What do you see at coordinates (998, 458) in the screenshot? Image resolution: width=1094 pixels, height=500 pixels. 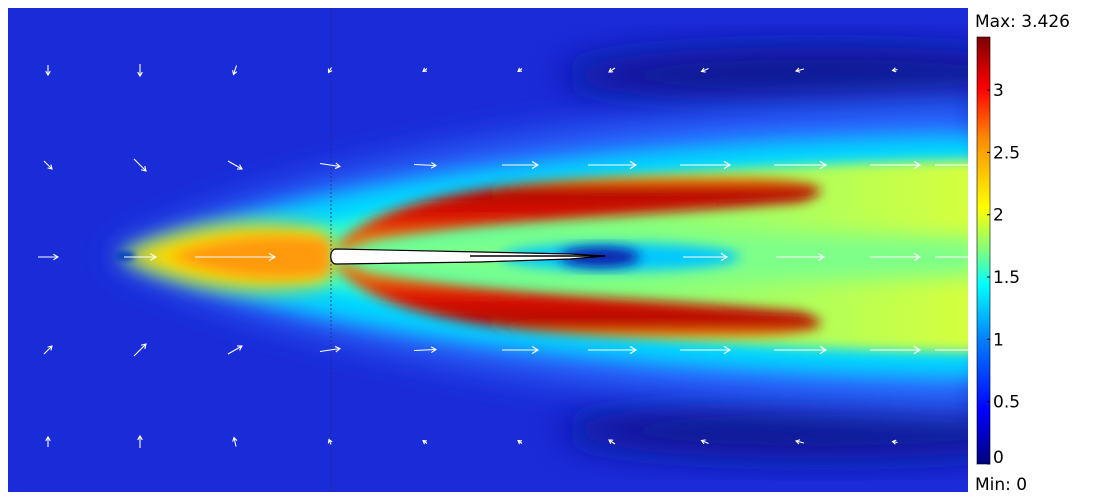 I see `colorbar-tick-label: 0` at bounding box center [998, 458].